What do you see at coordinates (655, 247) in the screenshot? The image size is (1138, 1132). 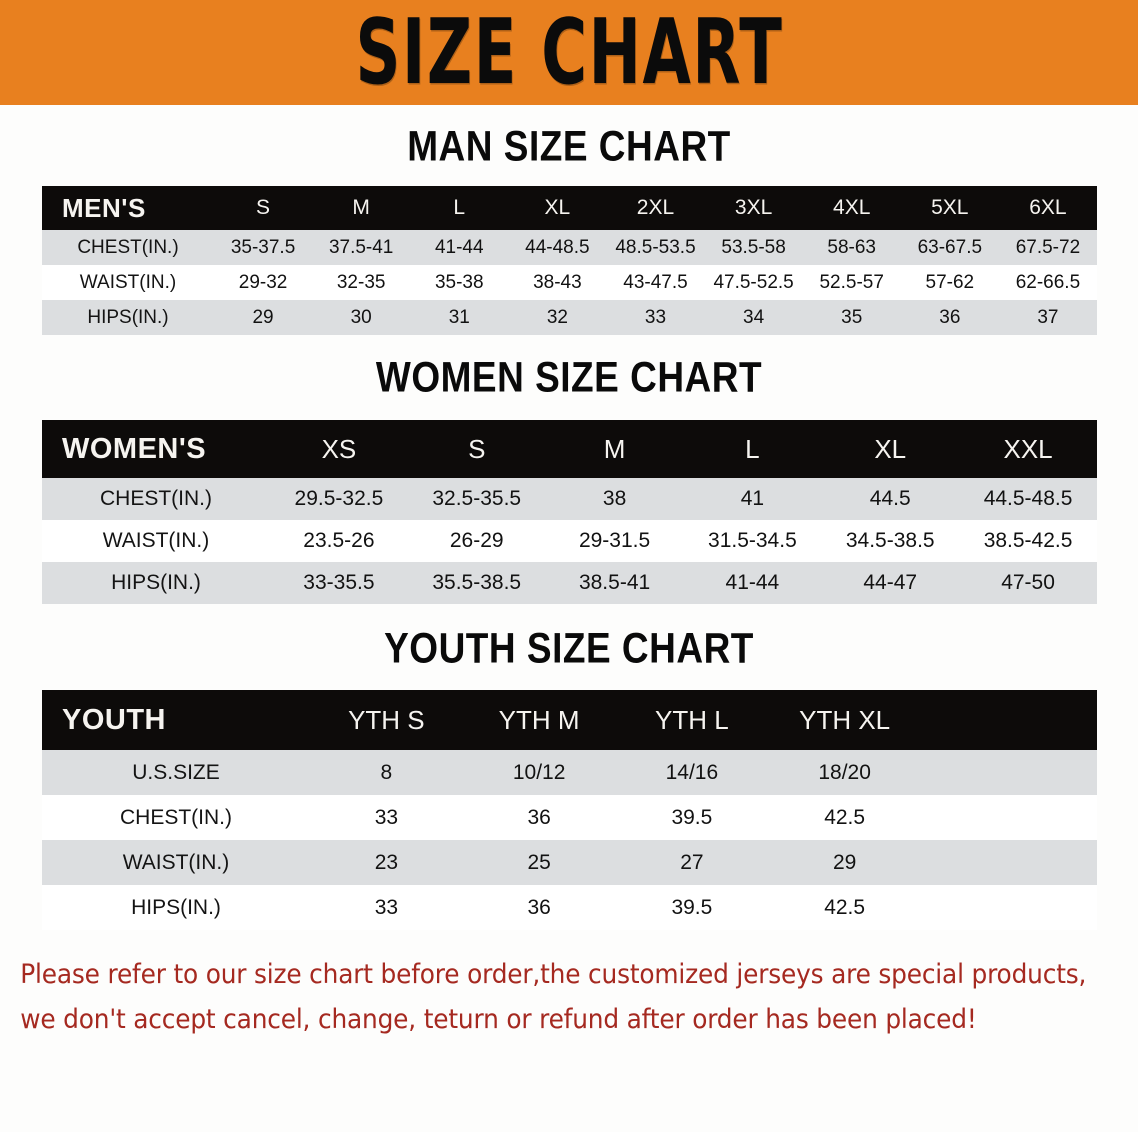 I see `men-chest-2xl: 48.5-53.5` at bounding box center [655, 247].